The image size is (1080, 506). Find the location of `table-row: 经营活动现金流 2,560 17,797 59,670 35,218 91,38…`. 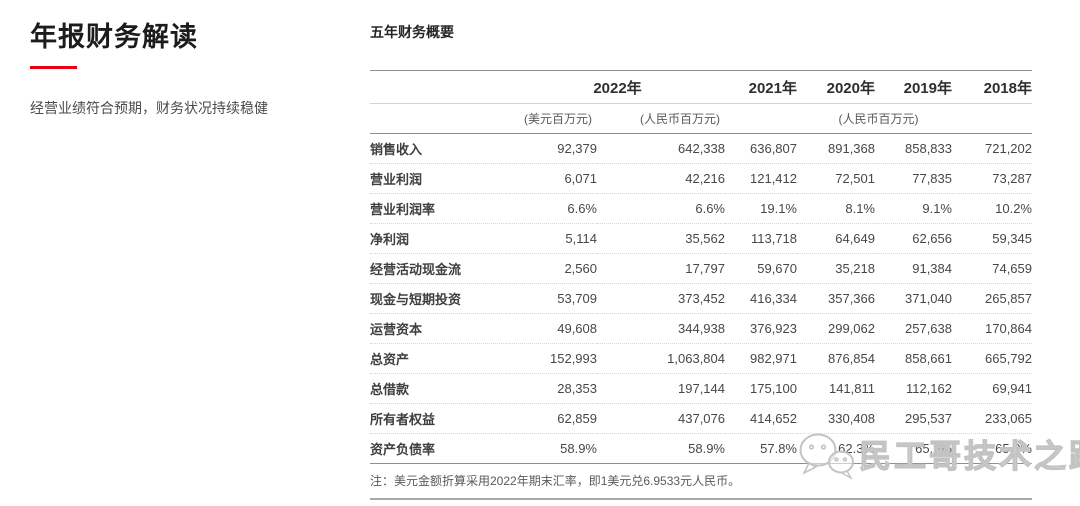

table-row: 经营活动现金流 2,560 17,797 59,670 35,218 91,38… is located at coordinates (701, 269).